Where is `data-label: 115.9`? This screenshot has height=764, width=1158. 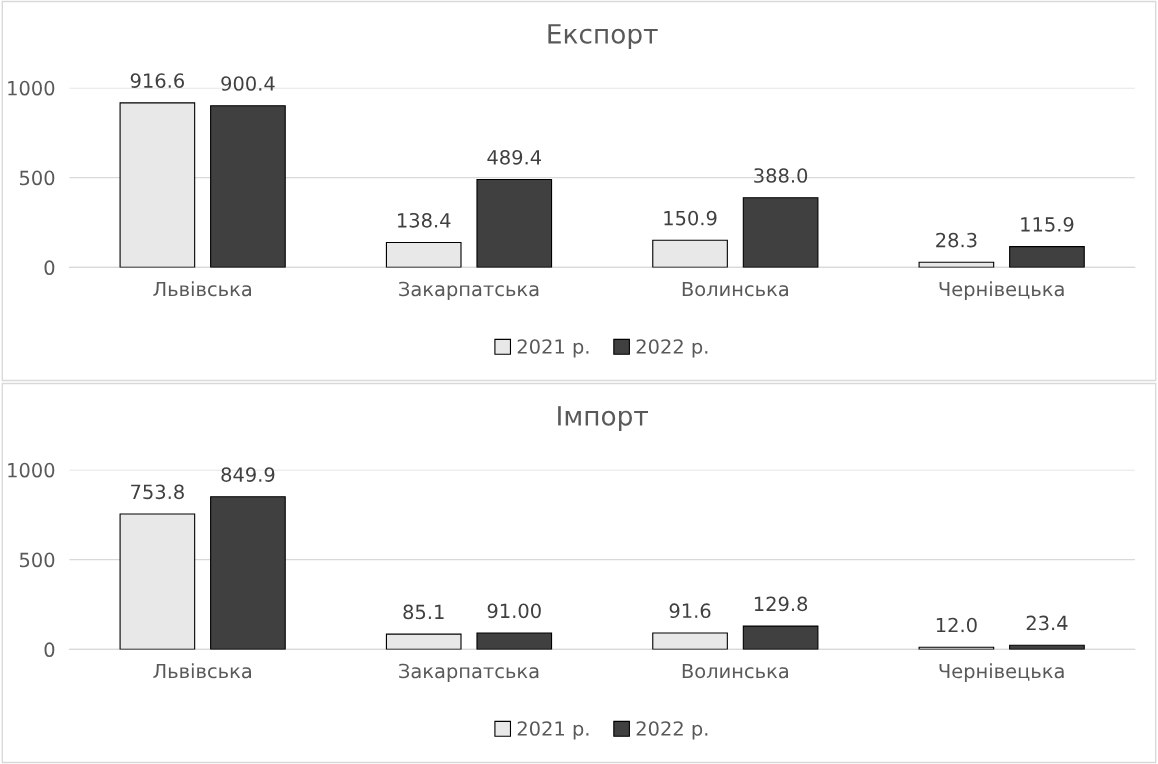
data-label: 115.9 is located at coordinates (1047, 224).